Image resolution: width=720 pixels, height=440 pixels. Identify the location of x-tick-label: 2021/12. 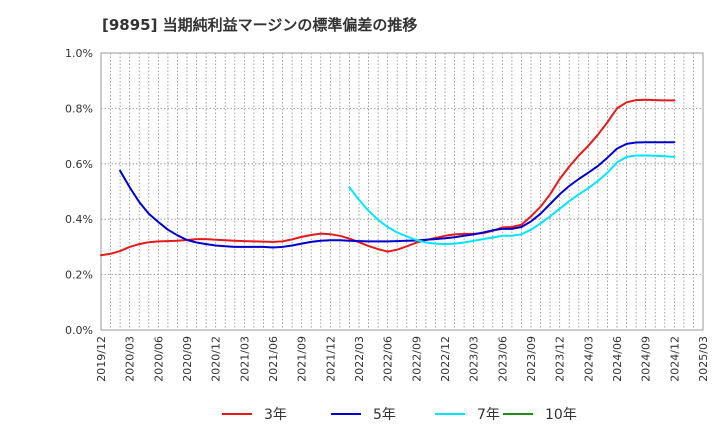
(330, 359).